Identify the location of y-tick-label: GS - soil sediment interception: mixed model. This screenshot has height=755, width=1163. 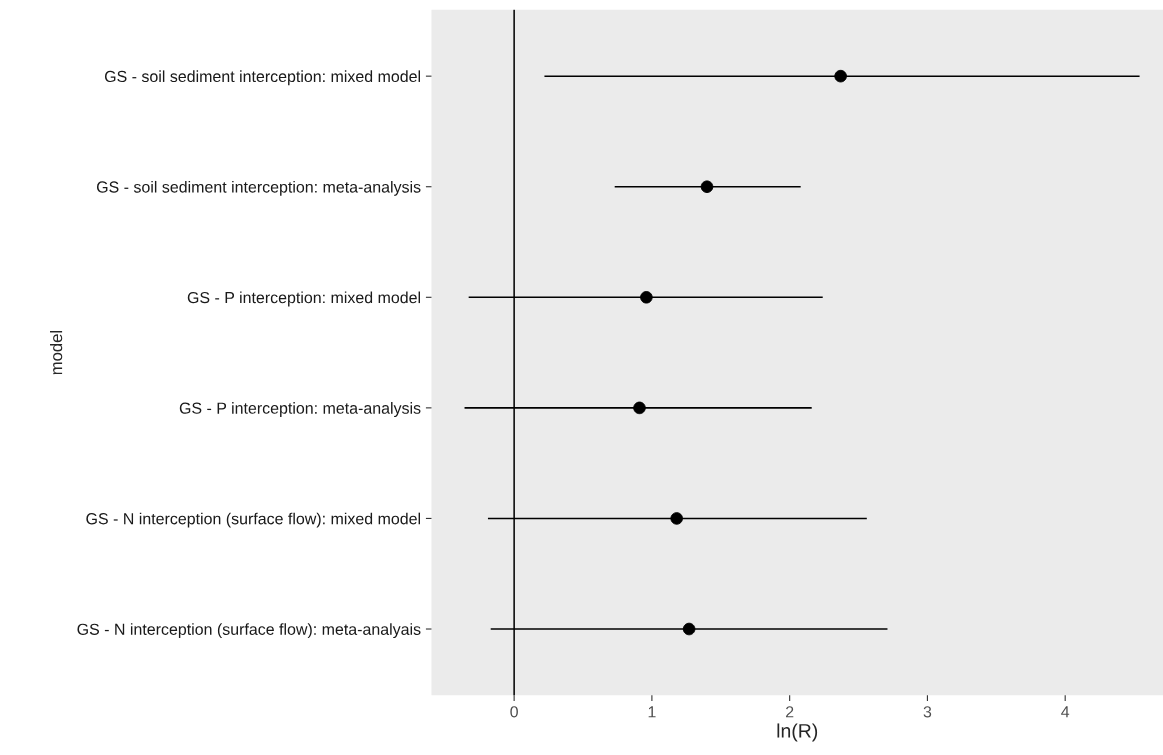
(262, 78).